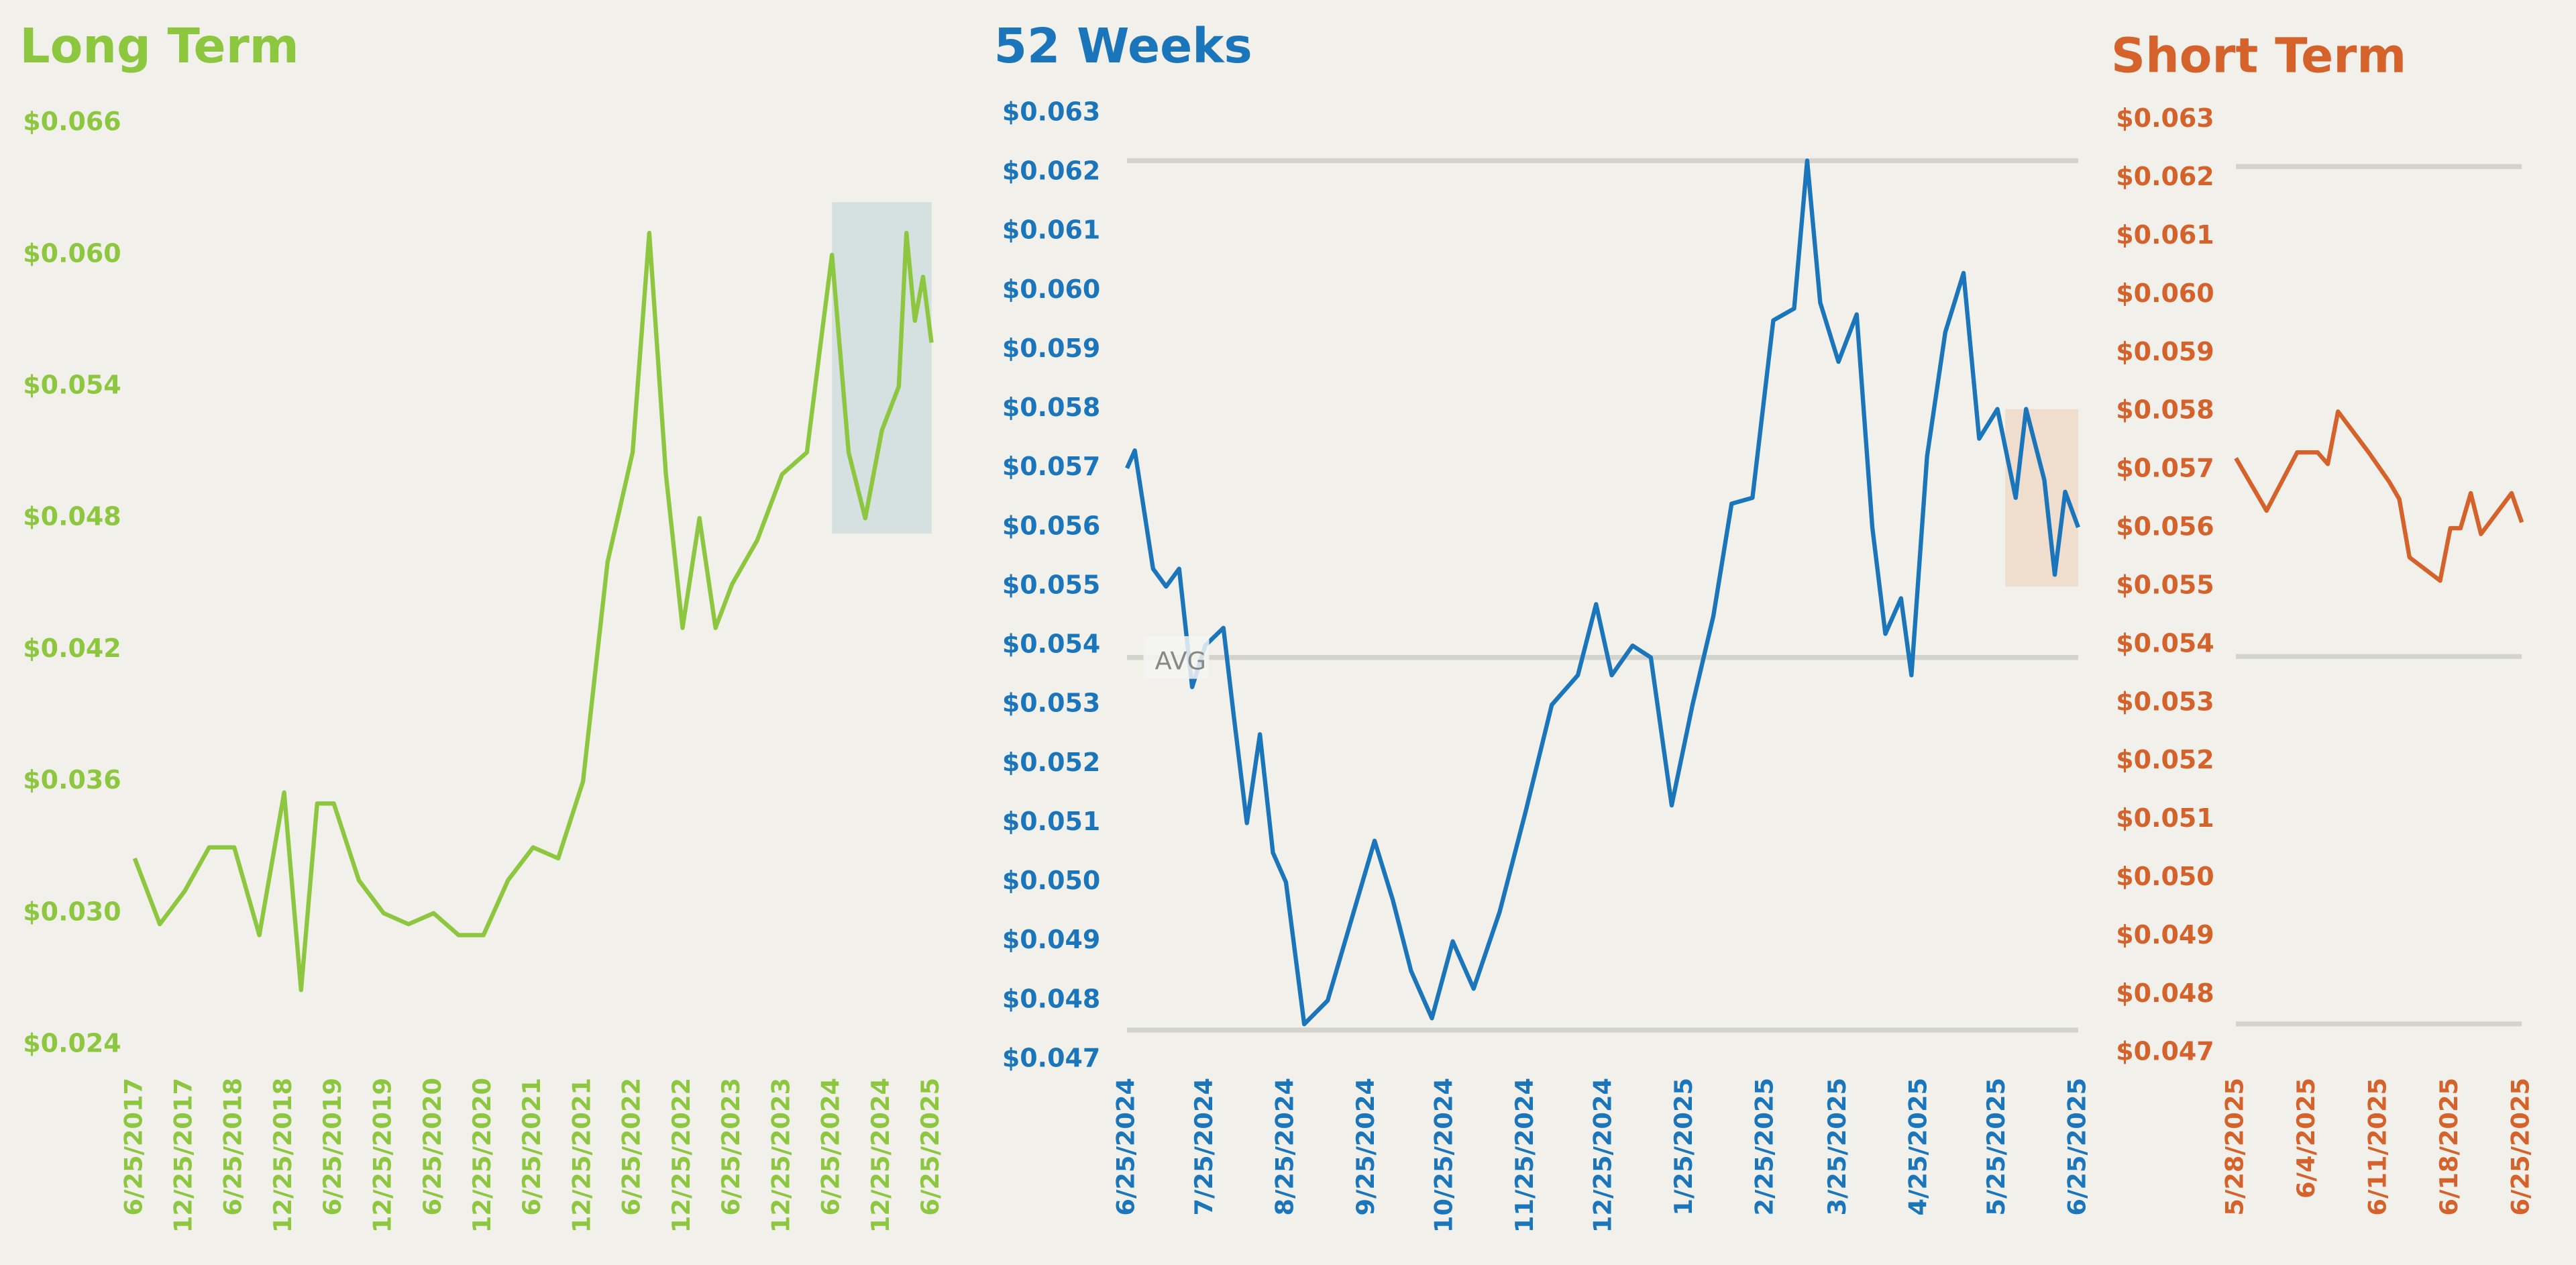 The width and height of the screenshot is (2576, 1265). Describe the element at coordinates (72, 1043) in the screenshot. I see `y-tick-label: $0.024` at that location.